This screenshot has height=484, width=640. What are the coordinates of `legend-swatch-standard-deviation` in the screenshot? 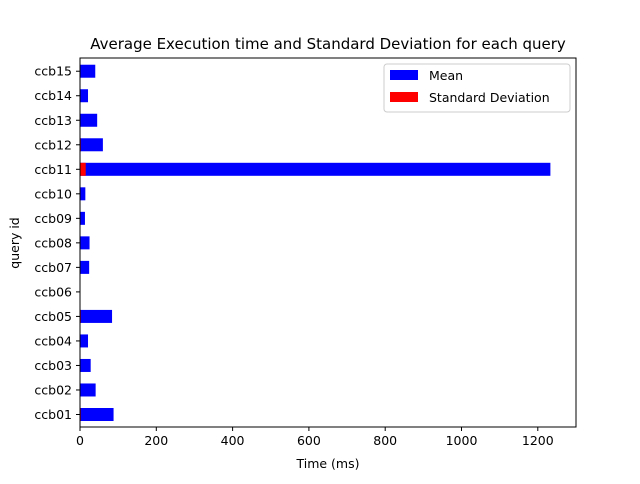 It's located at (404, 97).